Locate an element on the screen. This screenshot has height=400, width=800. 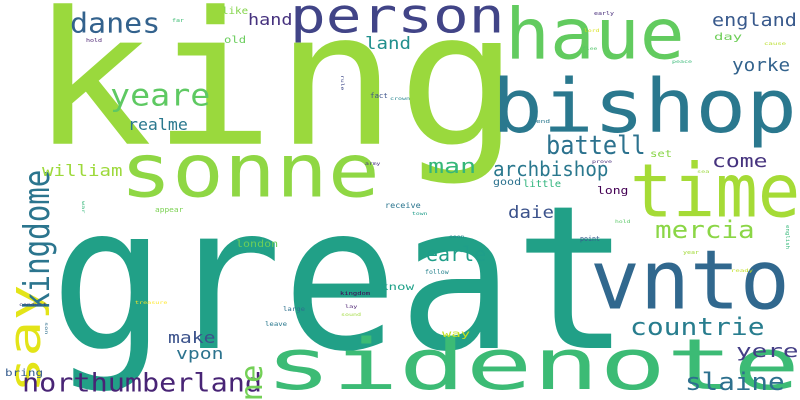
word-yeare: yeare is located at coordinates (160, 95).